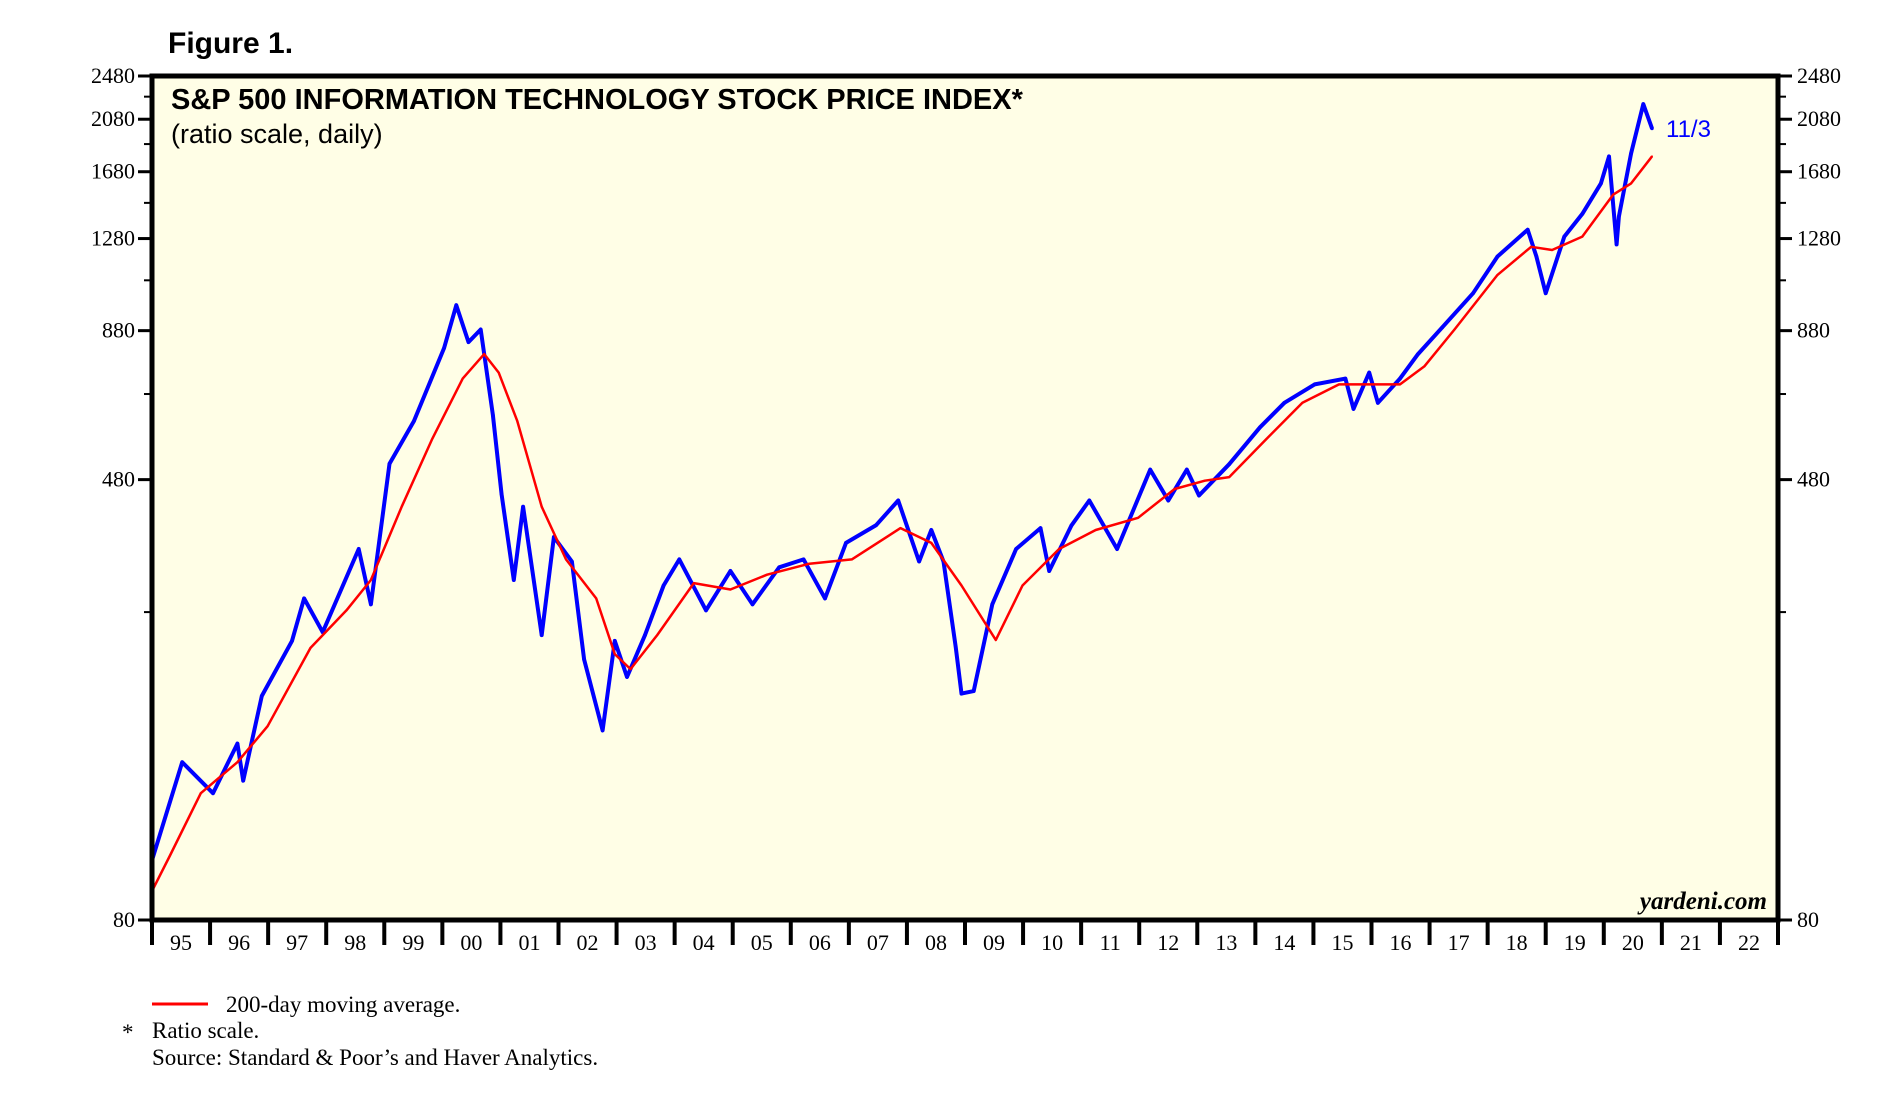  What do you see at coordinates (1749, 942) in the screenshot?
I see `x-tick-label: 22` at bounding box center [1749, 942].